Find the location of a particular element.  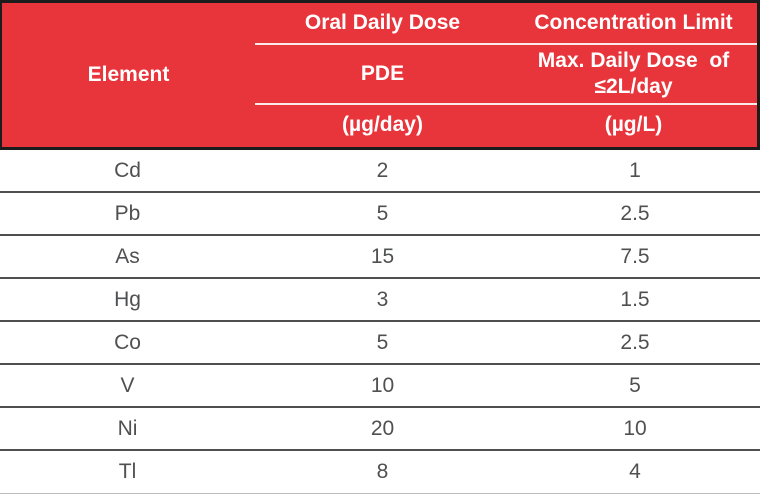

table-row: As 15 7.5 is located at coordinates (380, 257).